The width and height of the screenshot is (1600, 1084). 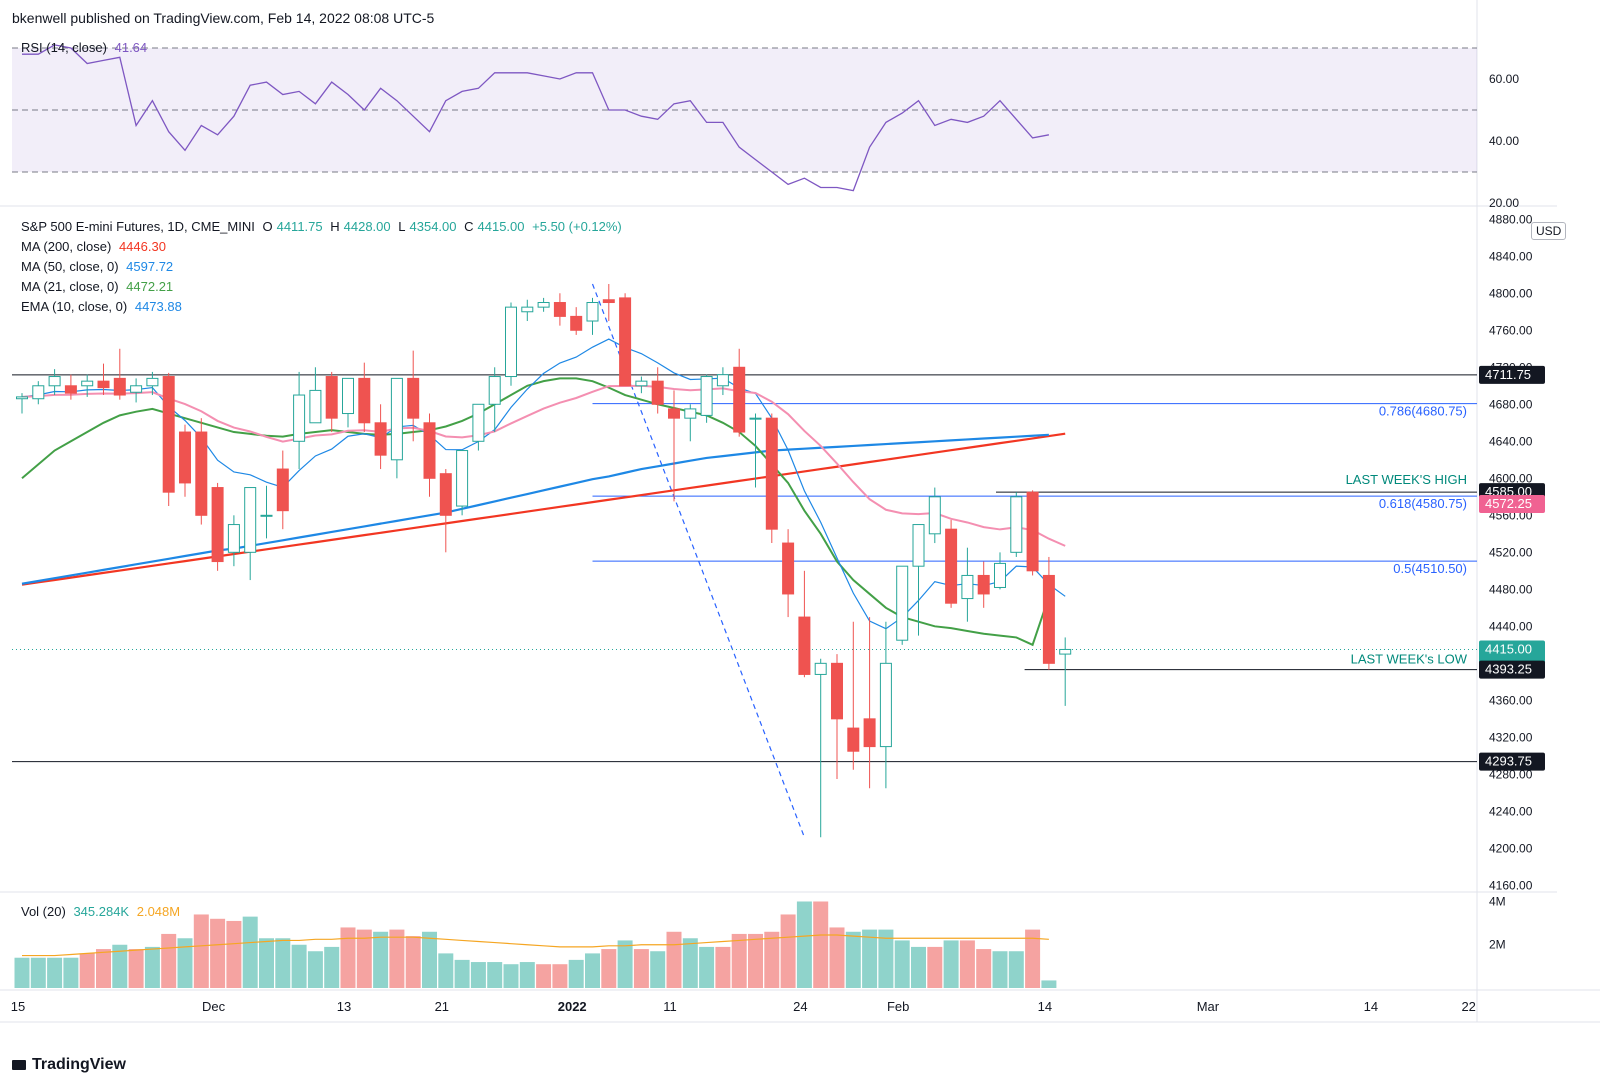 I want to click on last-week-high-label: LAST WEEK'S HIGH, so click(x=1406, y=479).